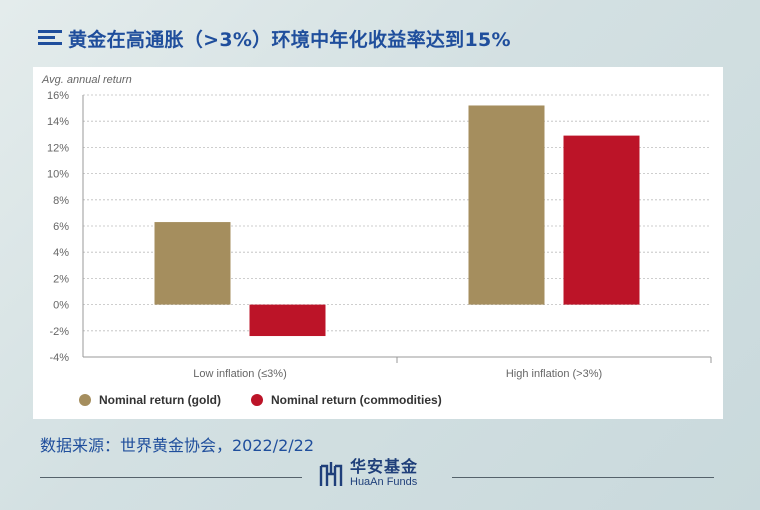 The width and height of the screenshot is (760, 510). Describe the element at coordinates (554, 374) in the screenshot. I see `x-tick-label: High inflation (>3%)` at that location.